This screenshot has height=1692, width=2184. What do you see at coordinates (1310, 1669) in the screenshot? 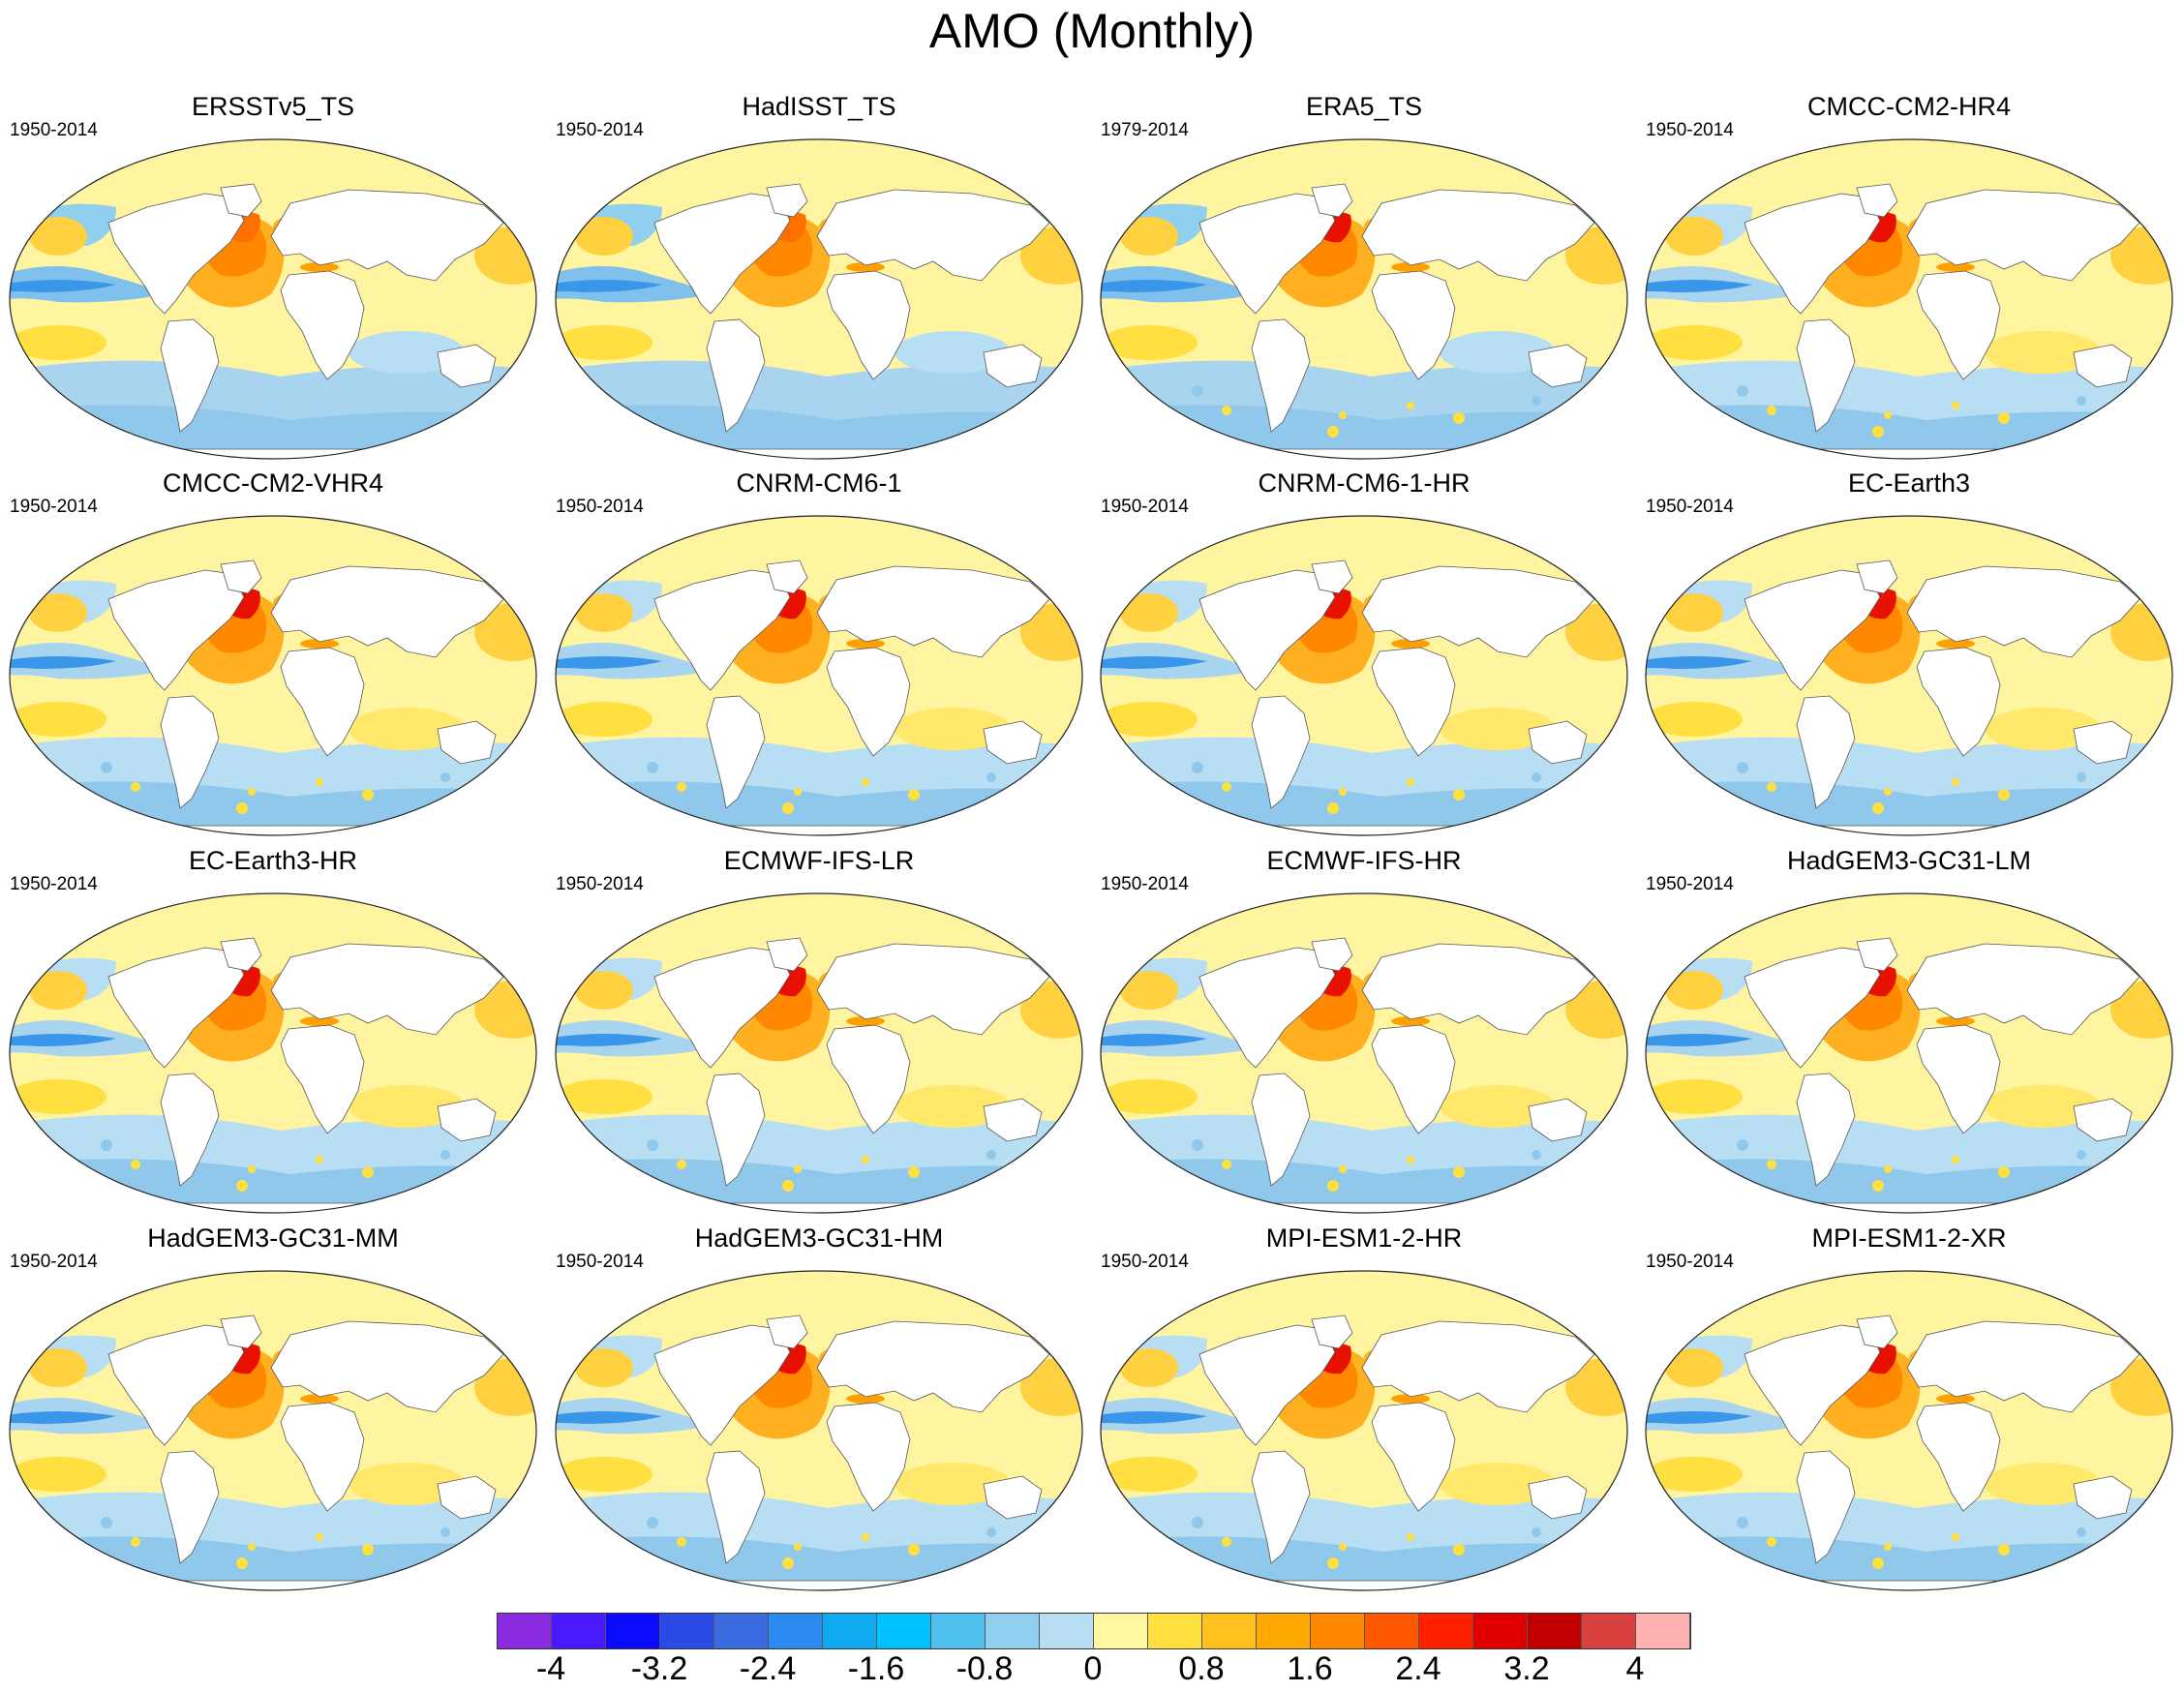
I see `colorbar-tick-label: 1.6` at bounding box center [1310, 1669].